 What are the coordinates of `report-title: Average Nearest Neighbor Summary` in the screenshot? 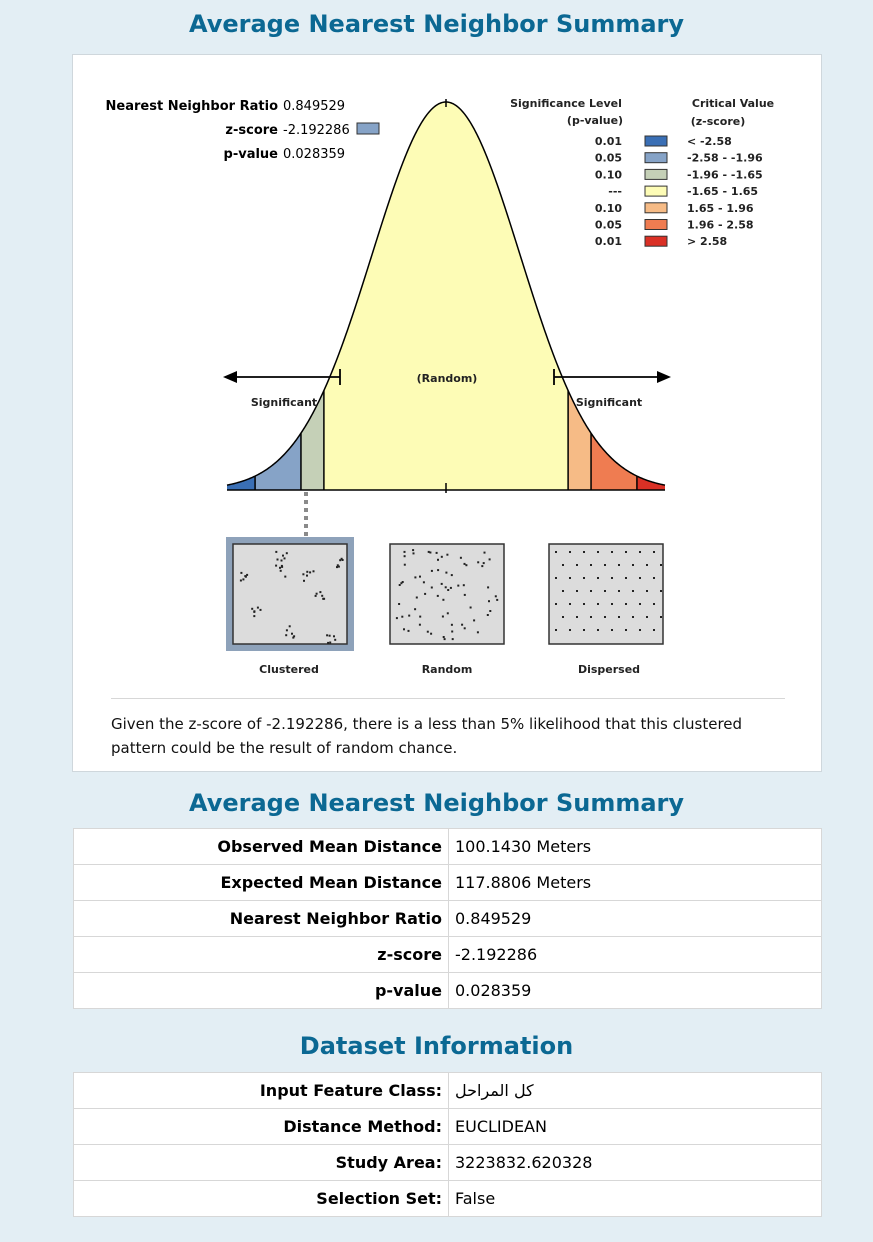 It's located at (436, 24).